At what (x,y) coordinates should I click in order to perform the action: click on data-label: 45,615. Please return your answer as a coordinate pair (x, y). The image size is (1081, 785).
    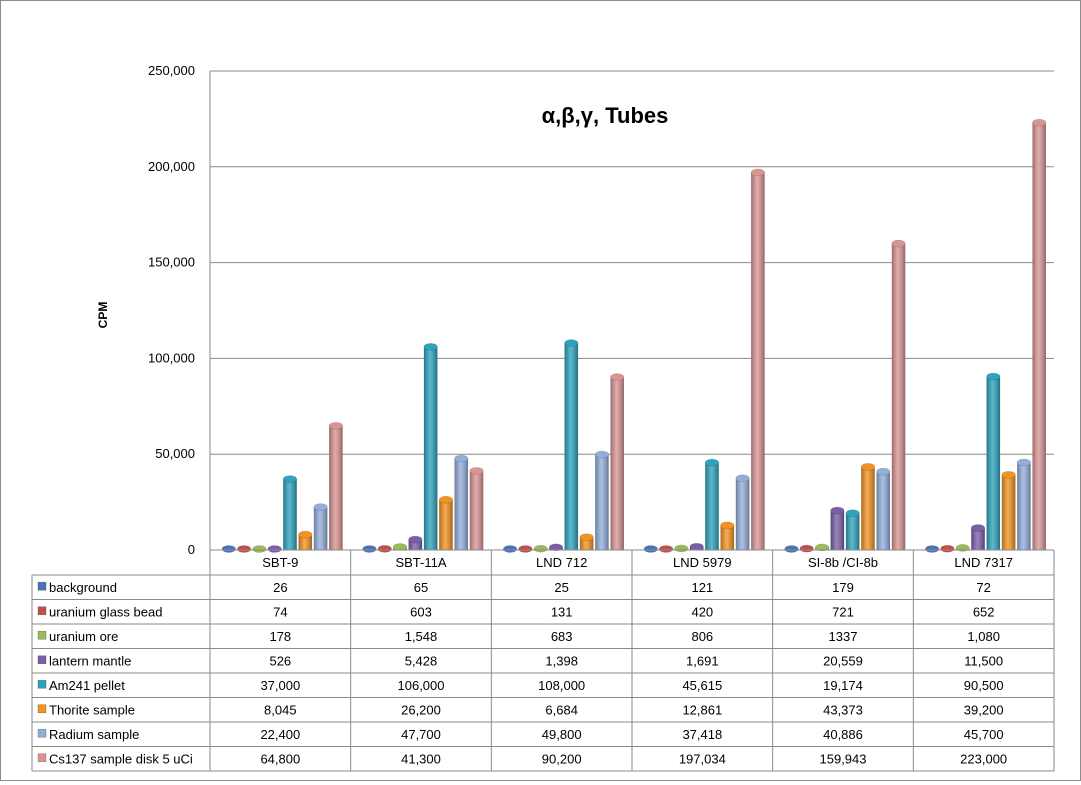
    Looking at the image, I should click on (702, 685).